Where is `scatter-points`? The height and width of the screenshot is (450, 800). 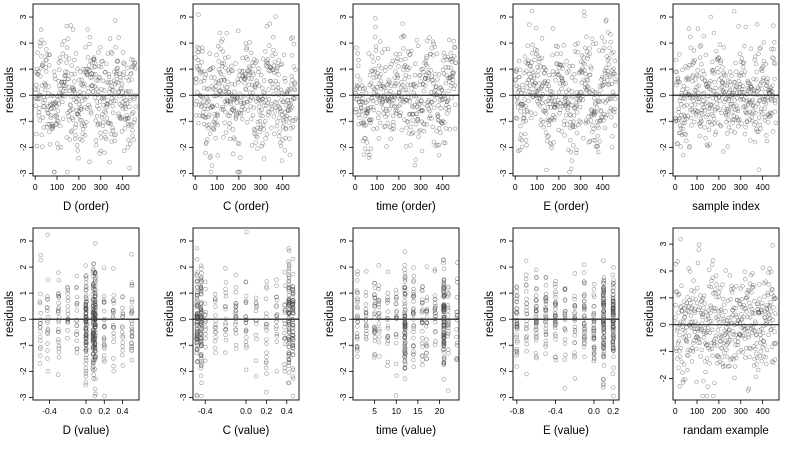 scatter-points is located at coordinates (407, 323).